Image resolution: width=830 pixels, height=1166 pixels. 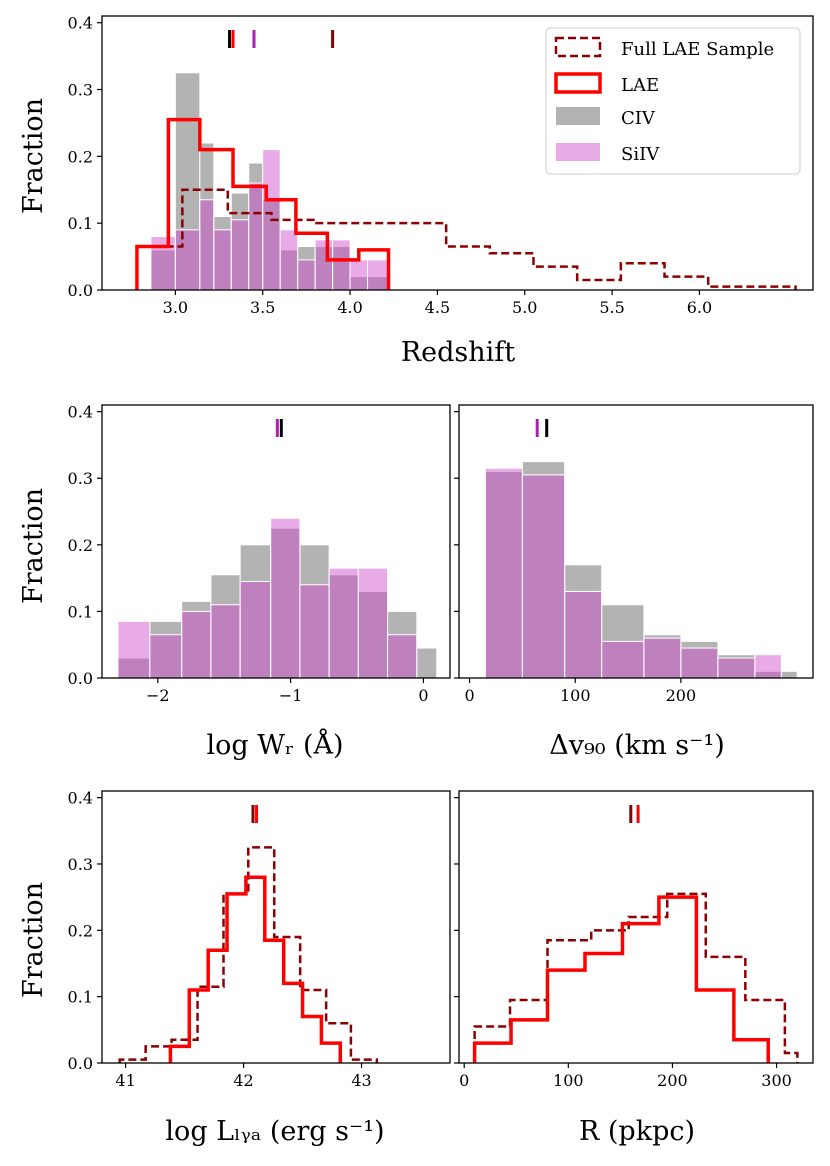 What do you see at coordinates (464, 1080) in the screenshot?
I see `R-x-tick-label-0: 0` at bounding box center [464, 1080].